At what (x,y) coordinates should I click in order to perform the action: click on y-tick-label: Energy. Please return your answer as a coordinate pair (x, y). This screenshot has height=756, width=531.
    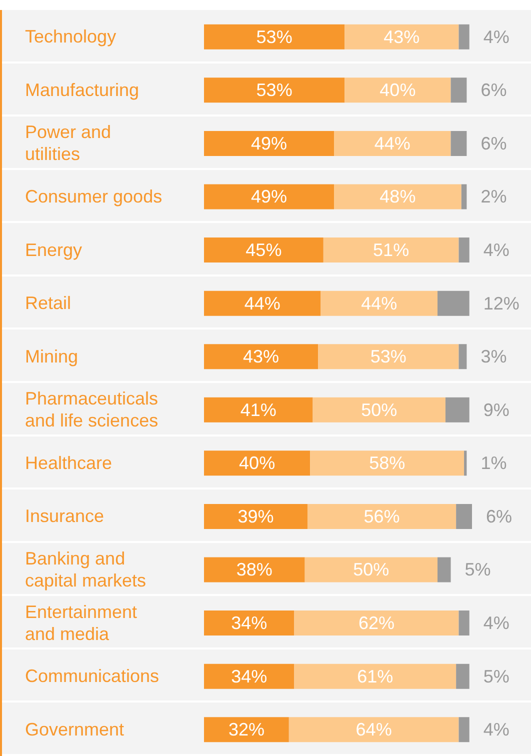
    Looking at the image, I should click on (53, 250).